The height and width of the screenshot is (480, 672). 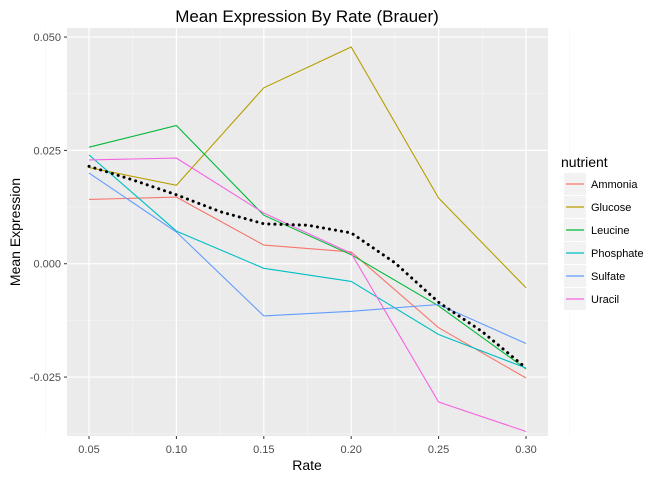 What do you see at coordinates (584, 162) in the screenshot?
I see `legend-title: nutrient` at bounding box center [584, 162].